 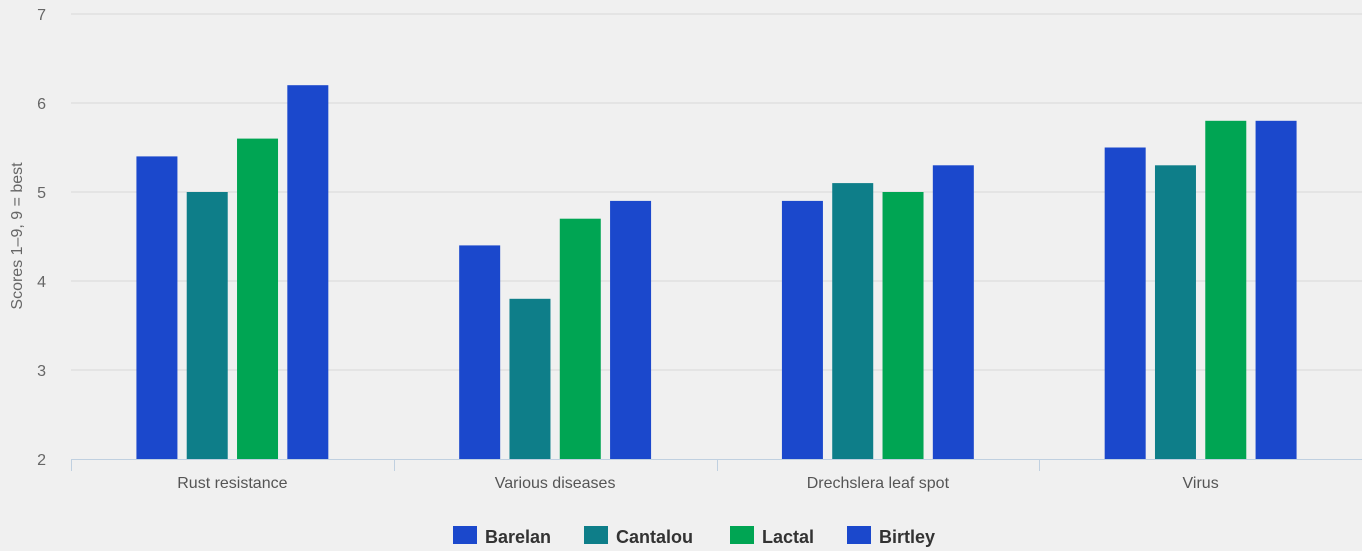 What do you see at coordinates (1201, 483) in the screenshot?
I see `x-tick-label: Virus` at bounding box center [1201, 483].